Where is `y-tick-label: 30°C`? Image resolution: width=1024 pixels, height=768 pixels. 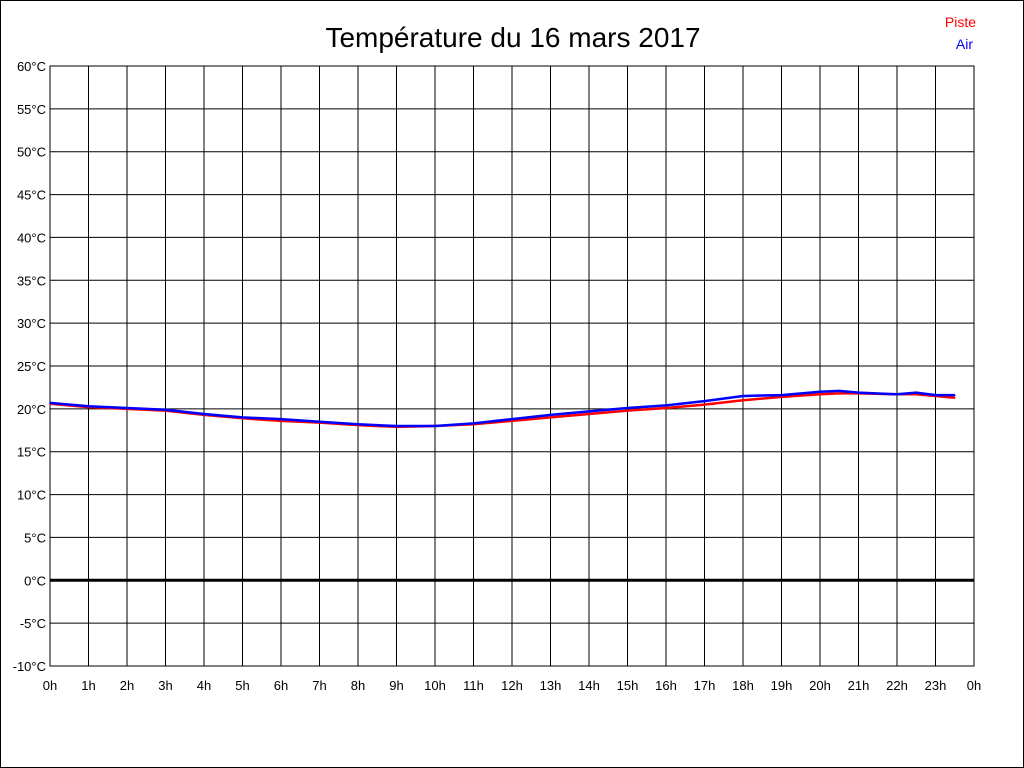 y-tick-label: 30°C is located at coordinates (31, 323).